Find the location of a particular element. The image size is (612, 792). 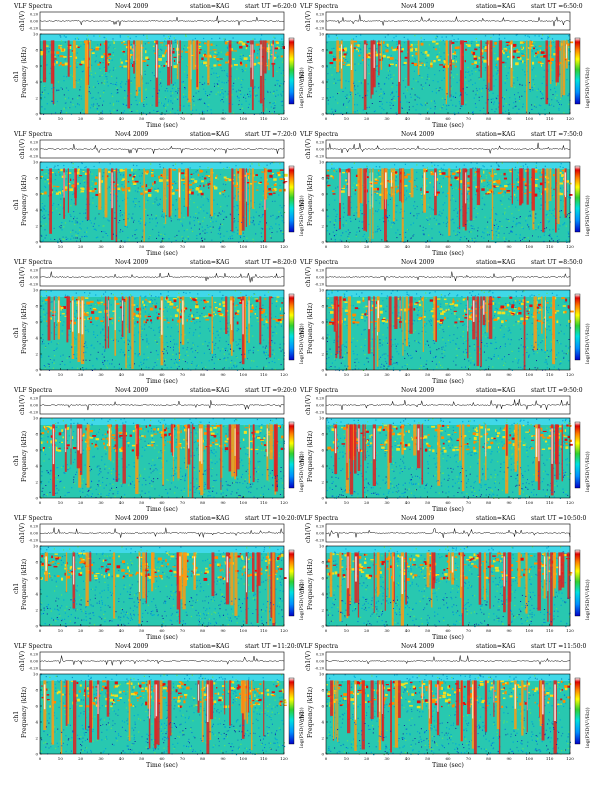

x-axis-label: Time (sec) is located at coordinates (448, 253).